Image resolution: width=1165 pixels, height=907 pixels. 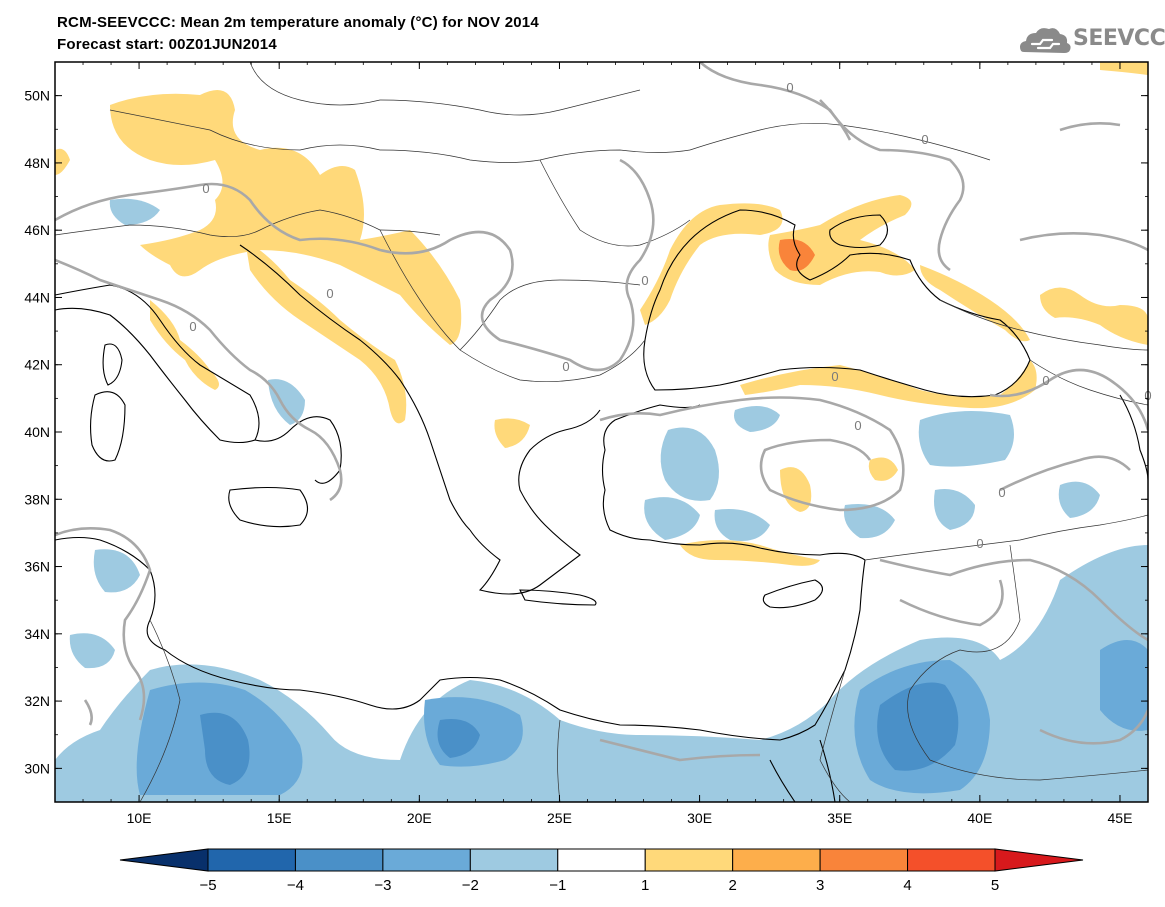 What do you see at coordinates (62, 161) in the screenshot?
I see `warm-region-alps-west` at bounding box center [62, 161].